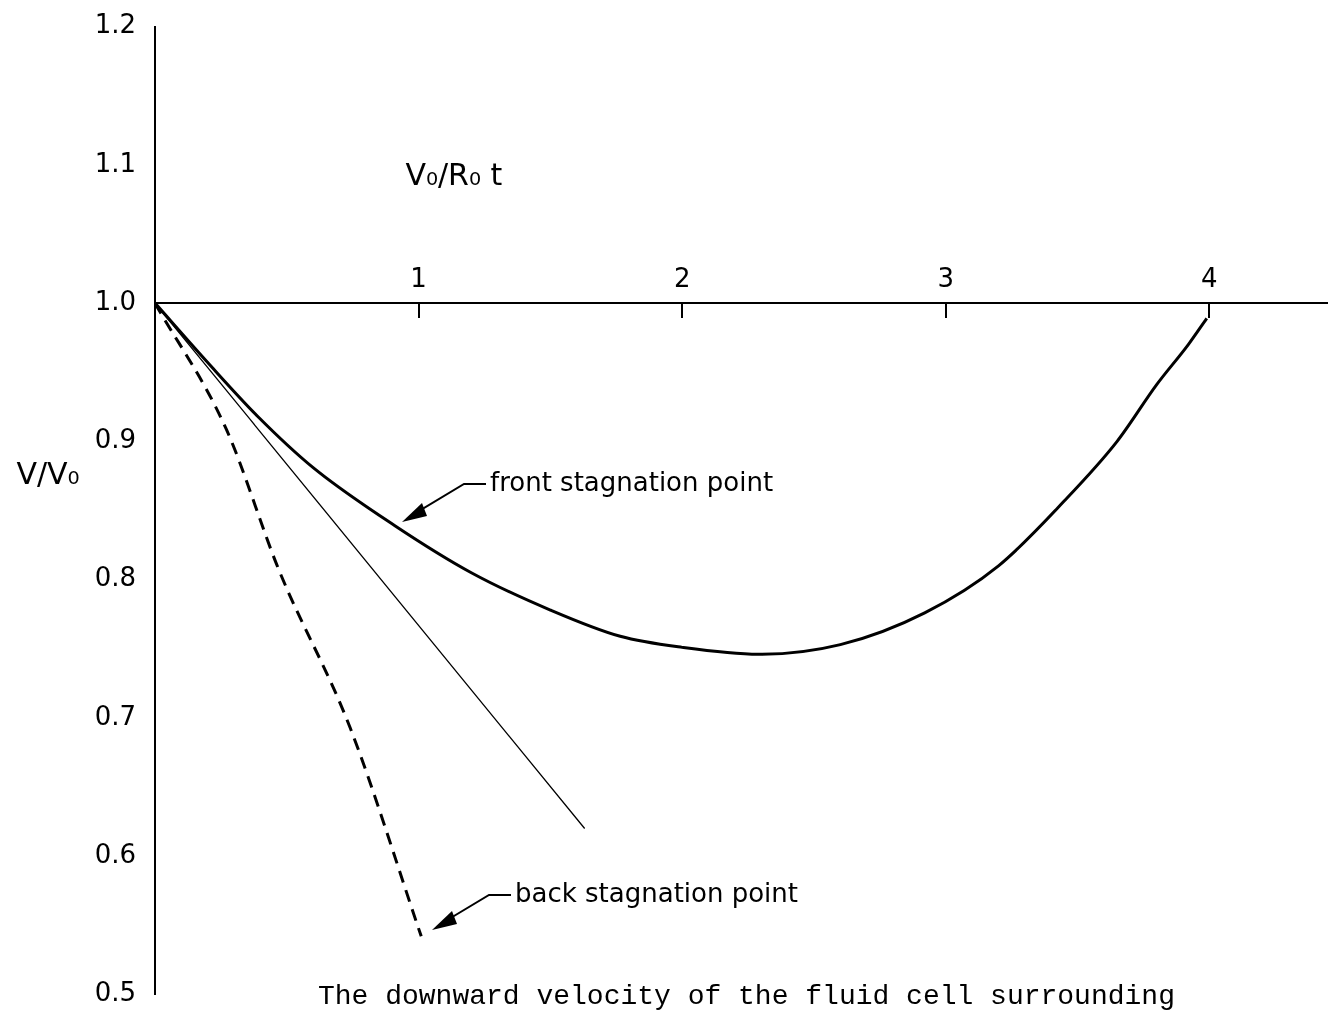 The width and height of the screenshot is (1340, 1026). I want to click on annotation: back stagnation point, so click(657, 892).